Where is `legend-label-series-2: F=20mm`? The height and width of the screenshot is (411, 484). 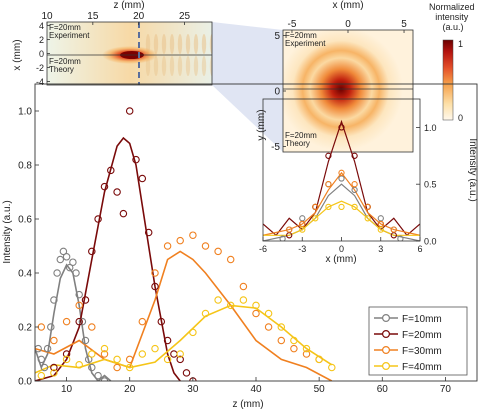 legend-label-series-2: F=20mm is located at coordinates (422, 335).